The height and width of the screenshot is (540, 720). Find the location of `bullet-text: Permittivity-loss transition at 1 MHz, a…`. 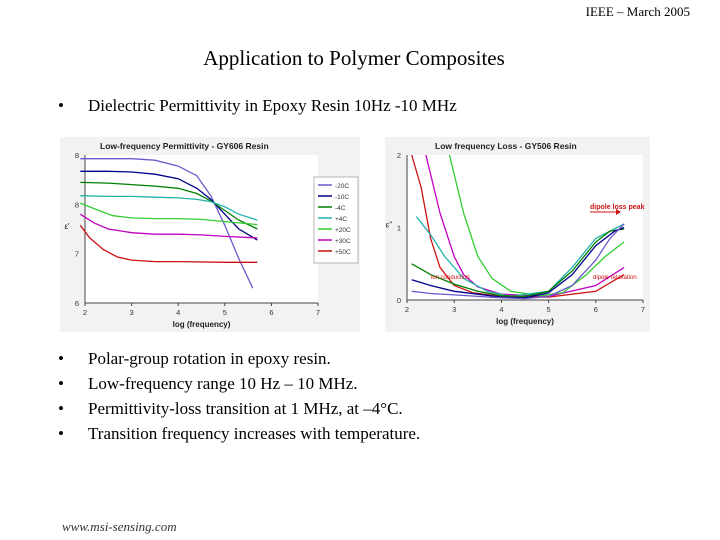

bullet-text: Permittivity-loss transition at 1 MHz, a… is located at coordinates (245, 408).